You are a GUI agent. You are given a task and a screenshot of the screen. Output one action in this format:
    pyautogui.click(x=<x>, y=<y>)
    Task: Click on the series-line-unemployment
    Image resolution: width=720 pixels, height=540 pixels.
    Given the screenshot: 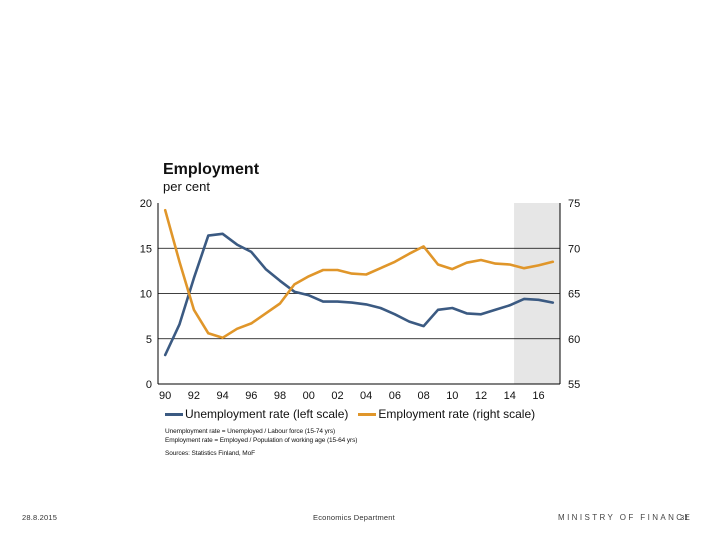 What is the action you would take?
    pyautogui.click(x=359, y=294)
    